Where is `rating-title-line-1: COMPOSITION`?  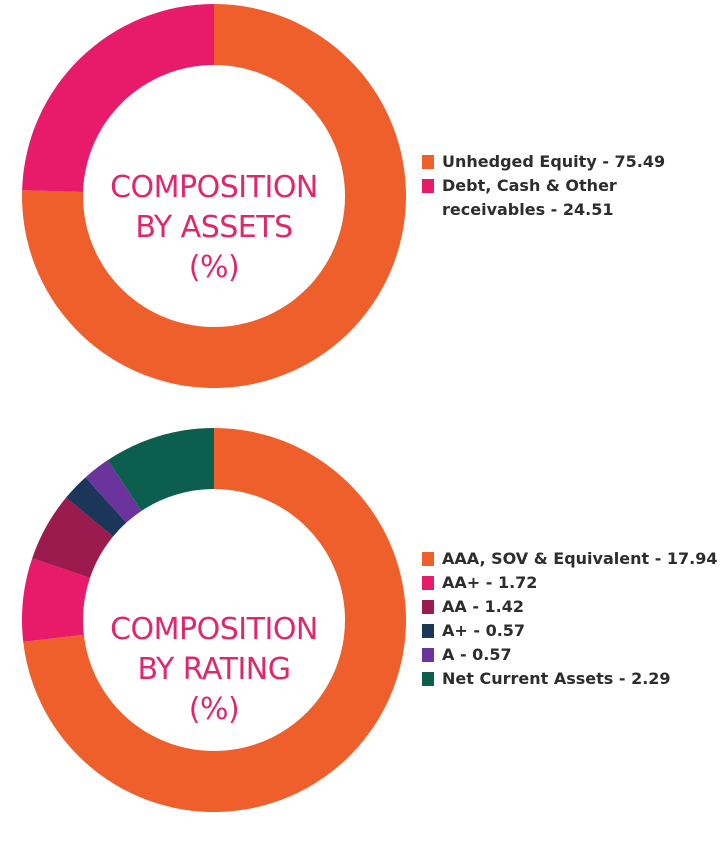
rating-title-line-1: COMPOSITION is located at coordinates (214, 629).